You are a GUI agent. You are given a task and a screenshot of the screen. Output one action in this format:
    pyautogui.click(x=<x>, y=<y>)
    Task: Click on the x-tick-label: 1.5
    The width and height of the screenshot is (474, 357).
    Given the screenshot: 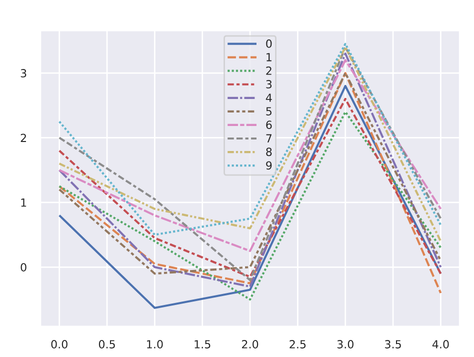 What is the action you would take?
    pyautogui.click(x=202, y=344)
    